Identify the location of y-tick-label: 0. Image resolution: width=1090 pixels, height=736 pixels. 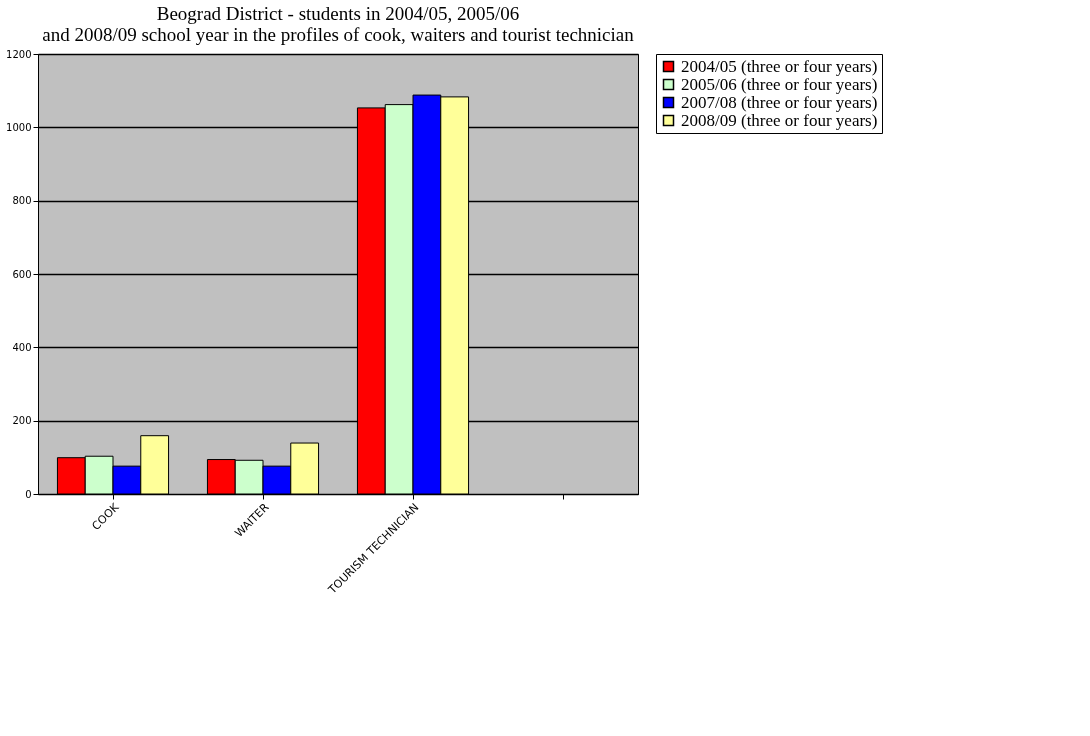
(28, 494).